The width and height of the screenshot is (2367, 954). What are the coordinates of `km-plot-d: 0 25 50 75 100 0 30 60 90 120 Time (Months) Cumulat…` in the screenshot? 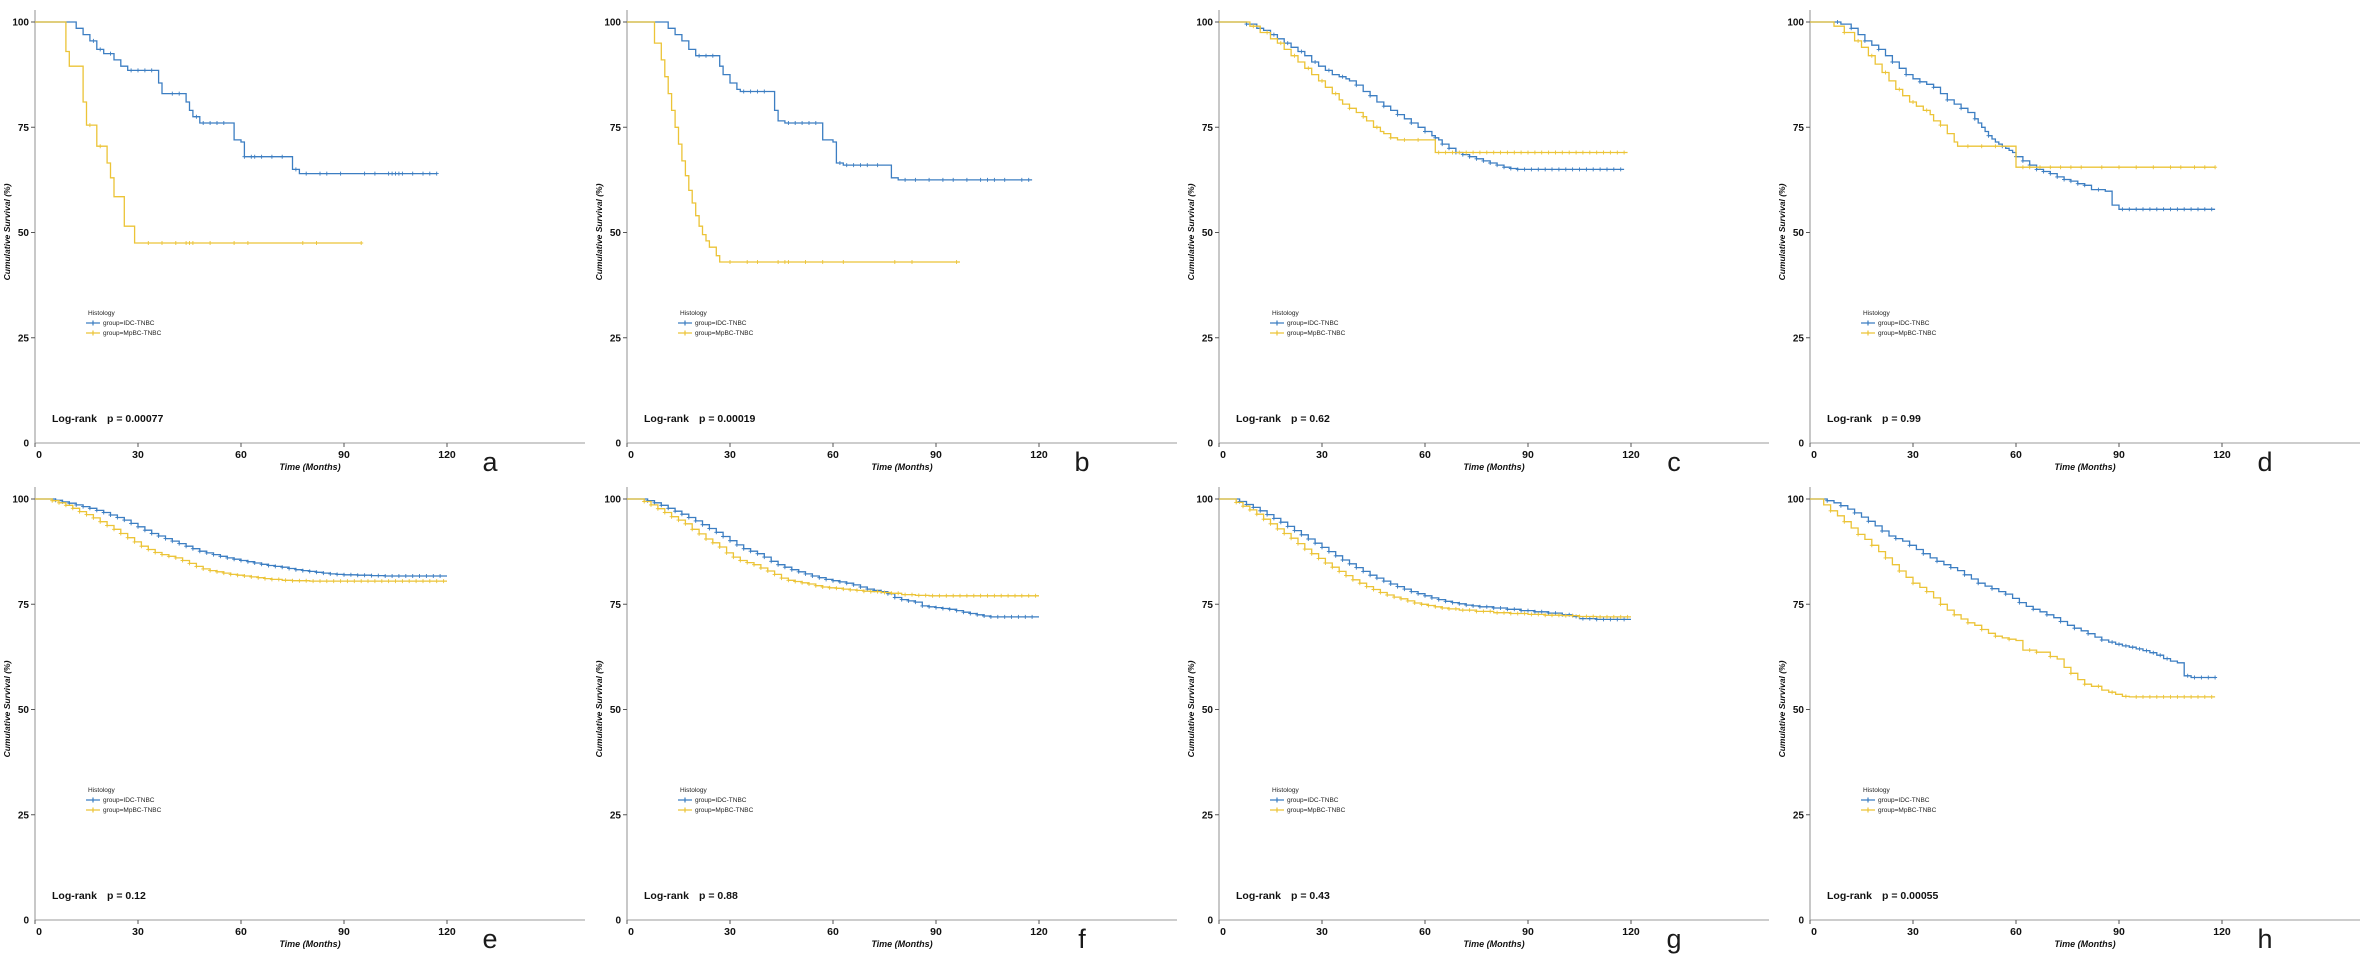 It's located at (2069, 243).